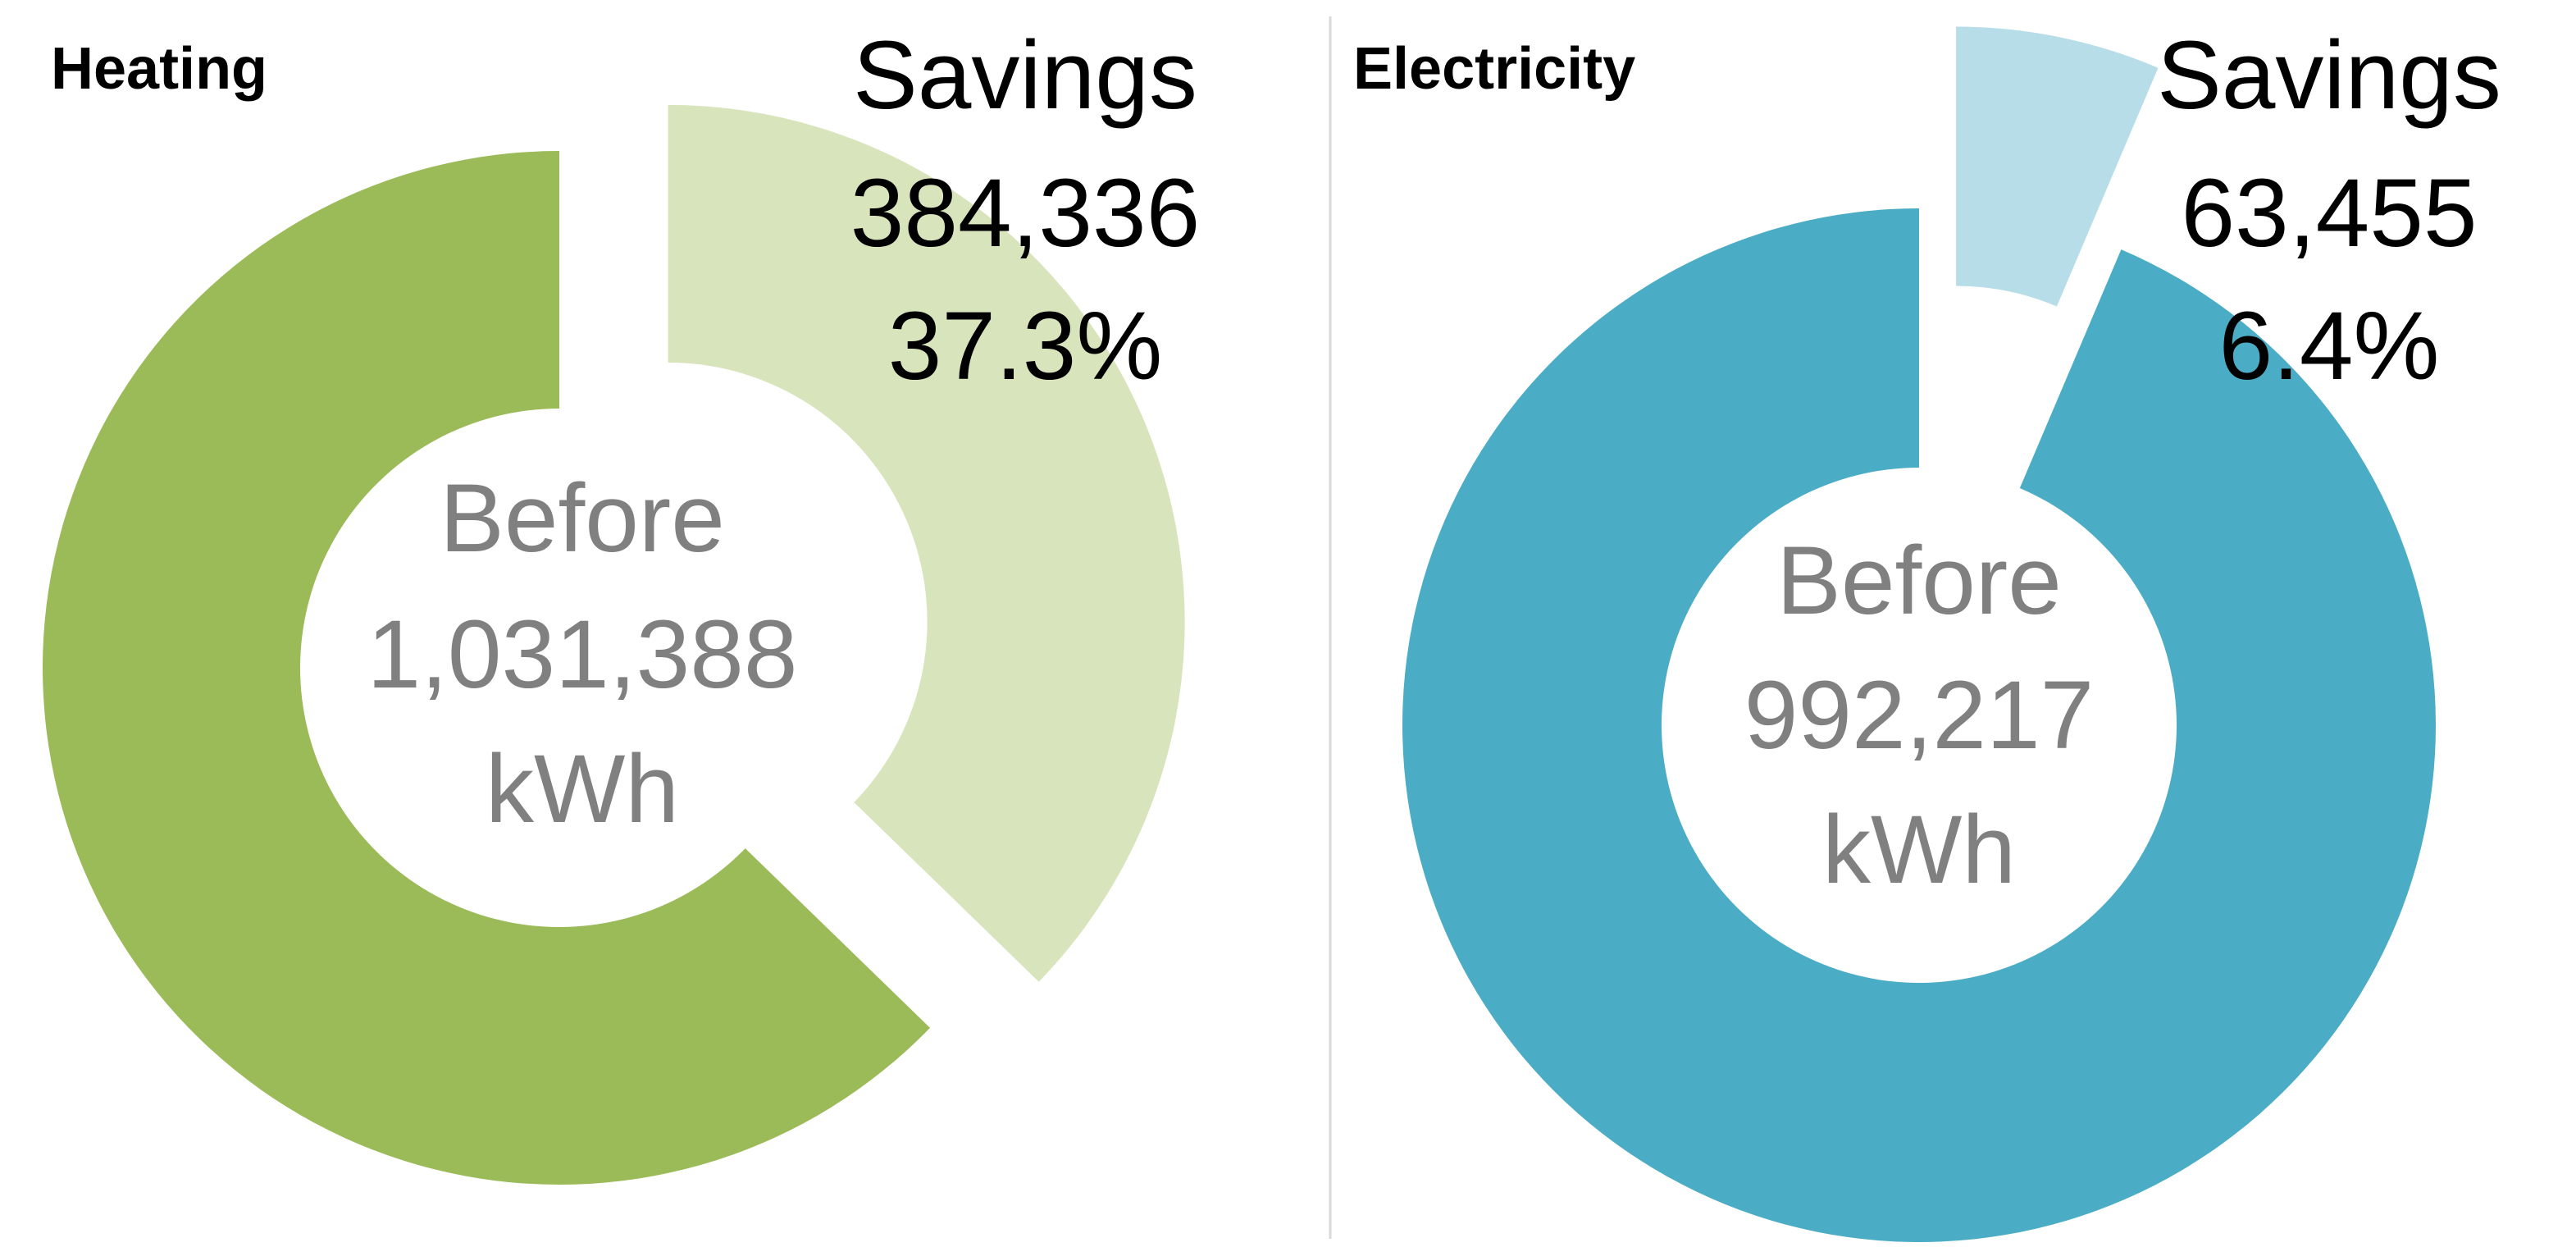  I want to click on heating-title: Heating, so click(159, 69).